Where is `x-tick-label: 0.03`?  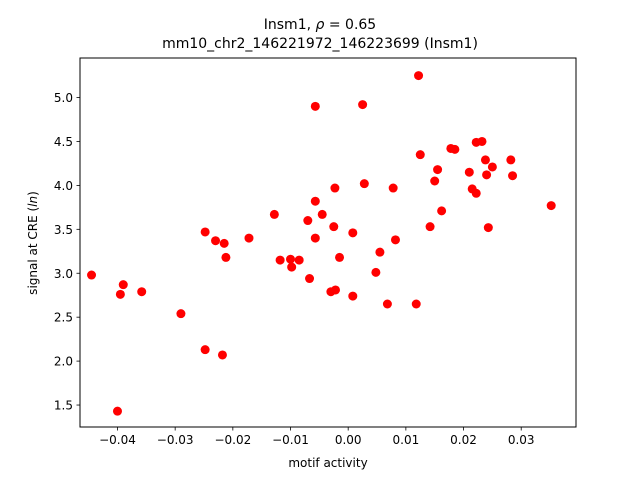 x-tick-label: 0.03 is located at coordinates (521, 440).